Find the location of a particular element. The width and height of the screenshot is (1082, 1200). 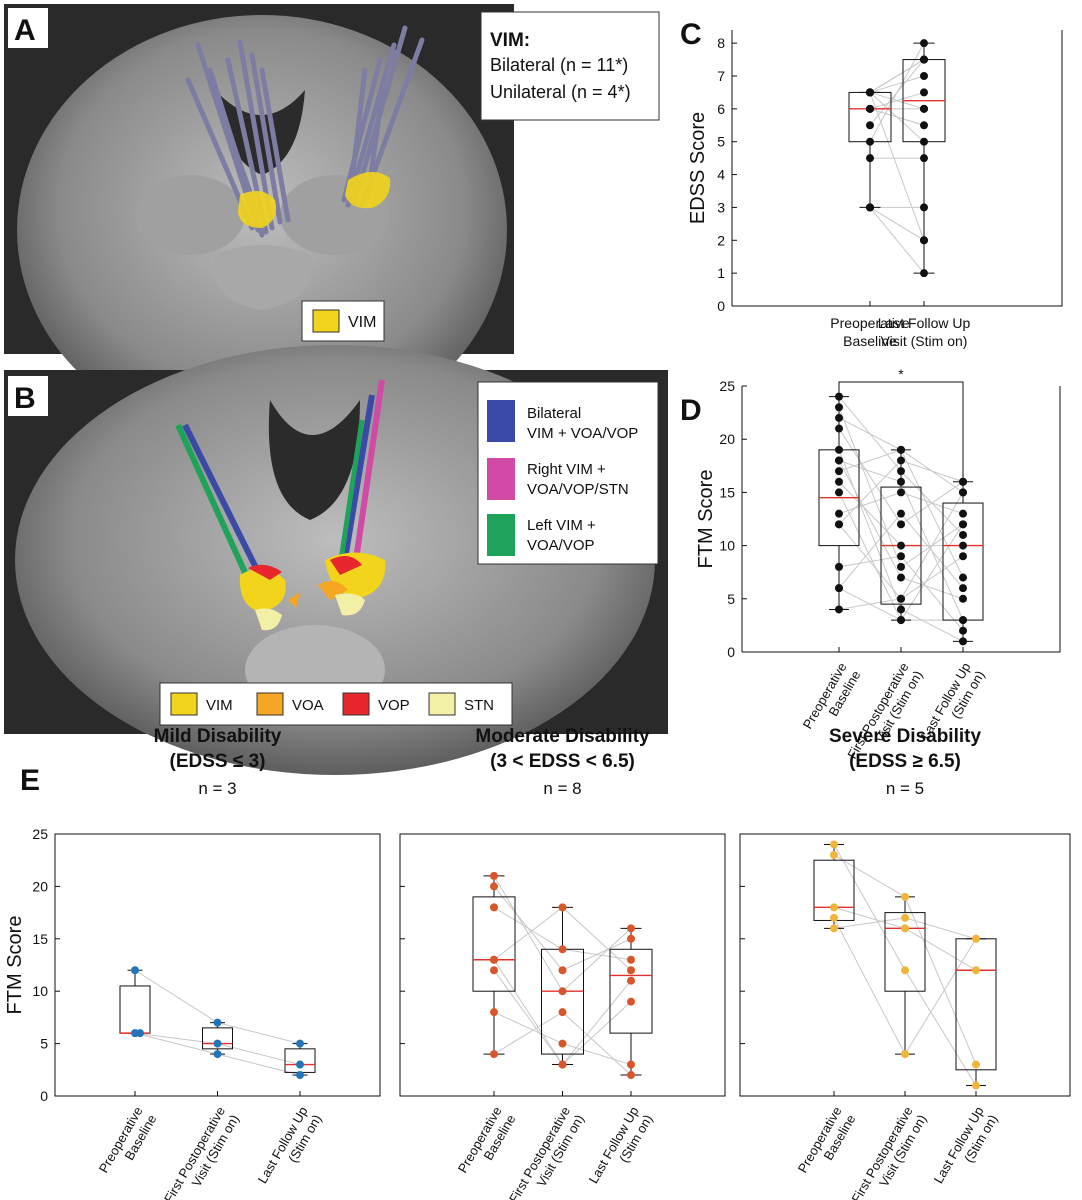

panel-letter-a-bg is located at coordinates (28, 28).